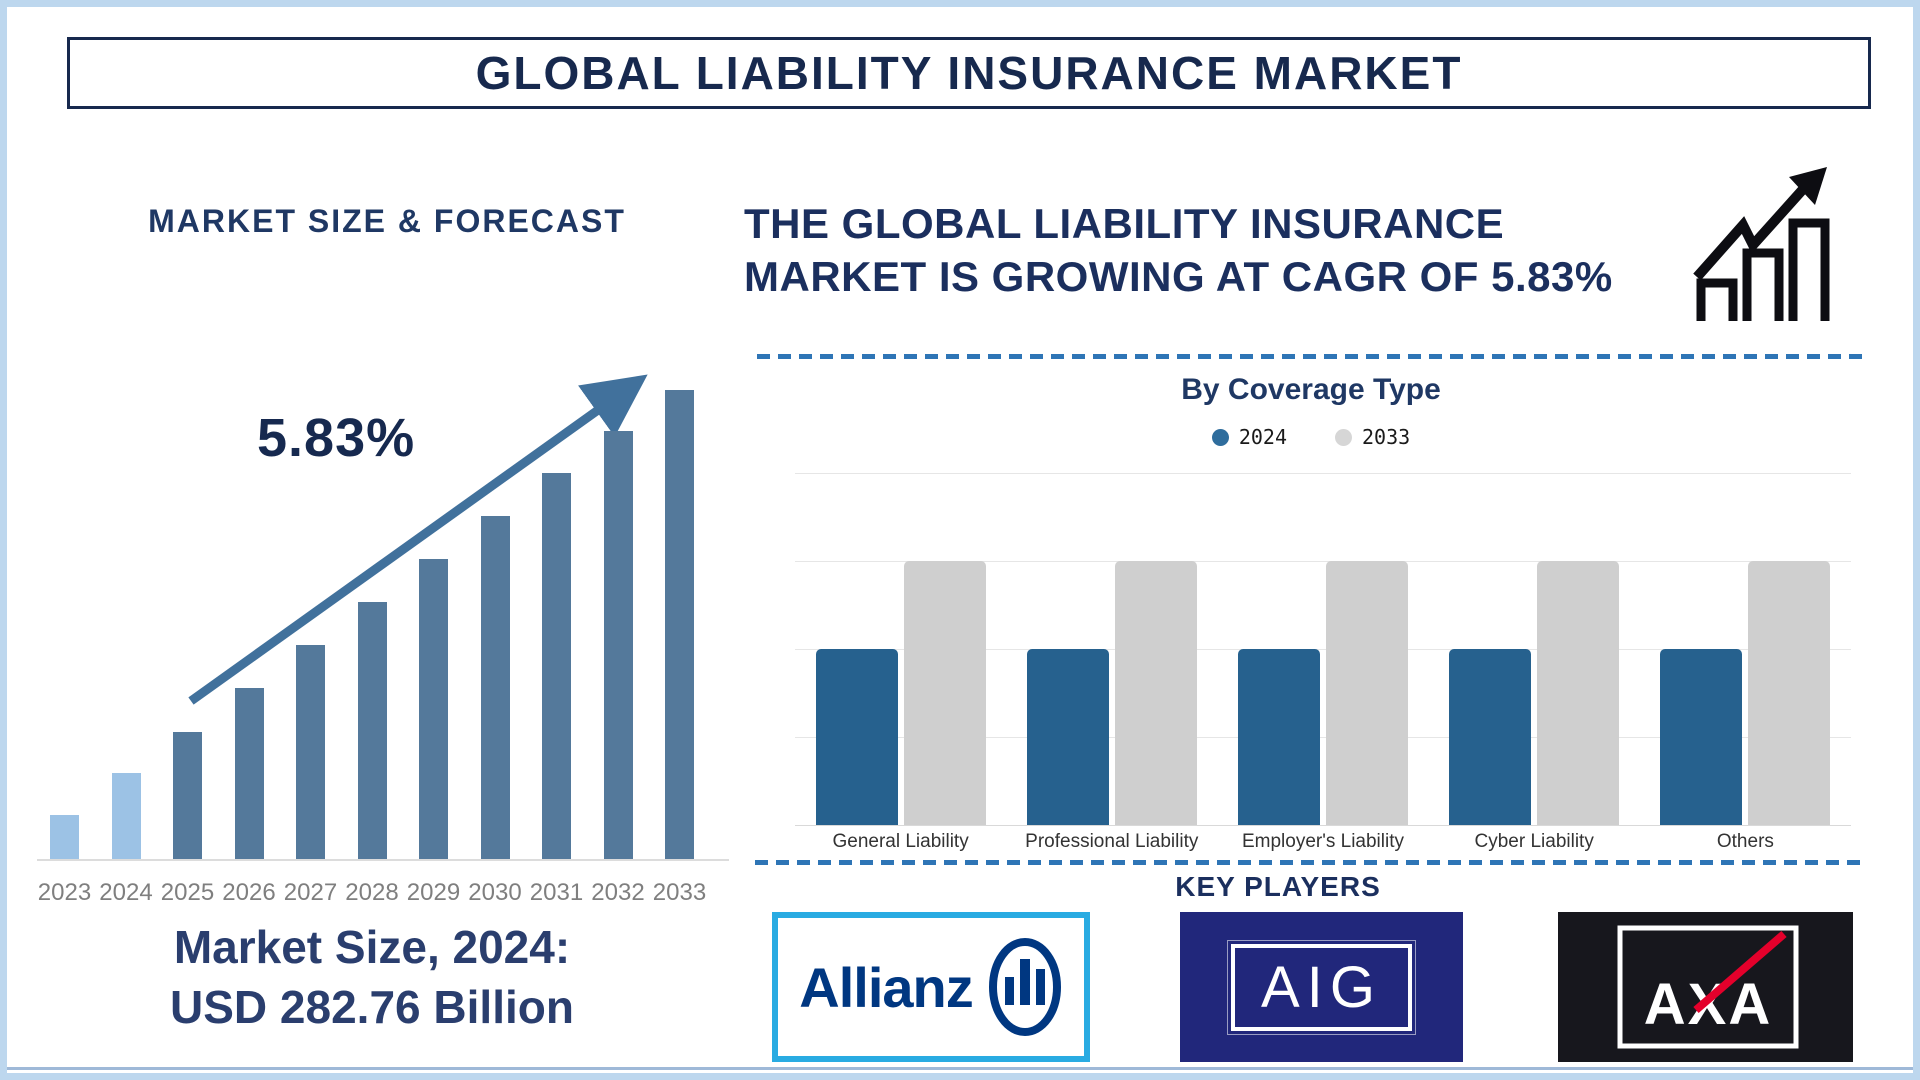 The height and width of the screenshot is (1080, 1920). What do you see at coordinates (618, 892) in the screenshot?
I see `year-label-2032: 2032` at bounding box center [618, 892].